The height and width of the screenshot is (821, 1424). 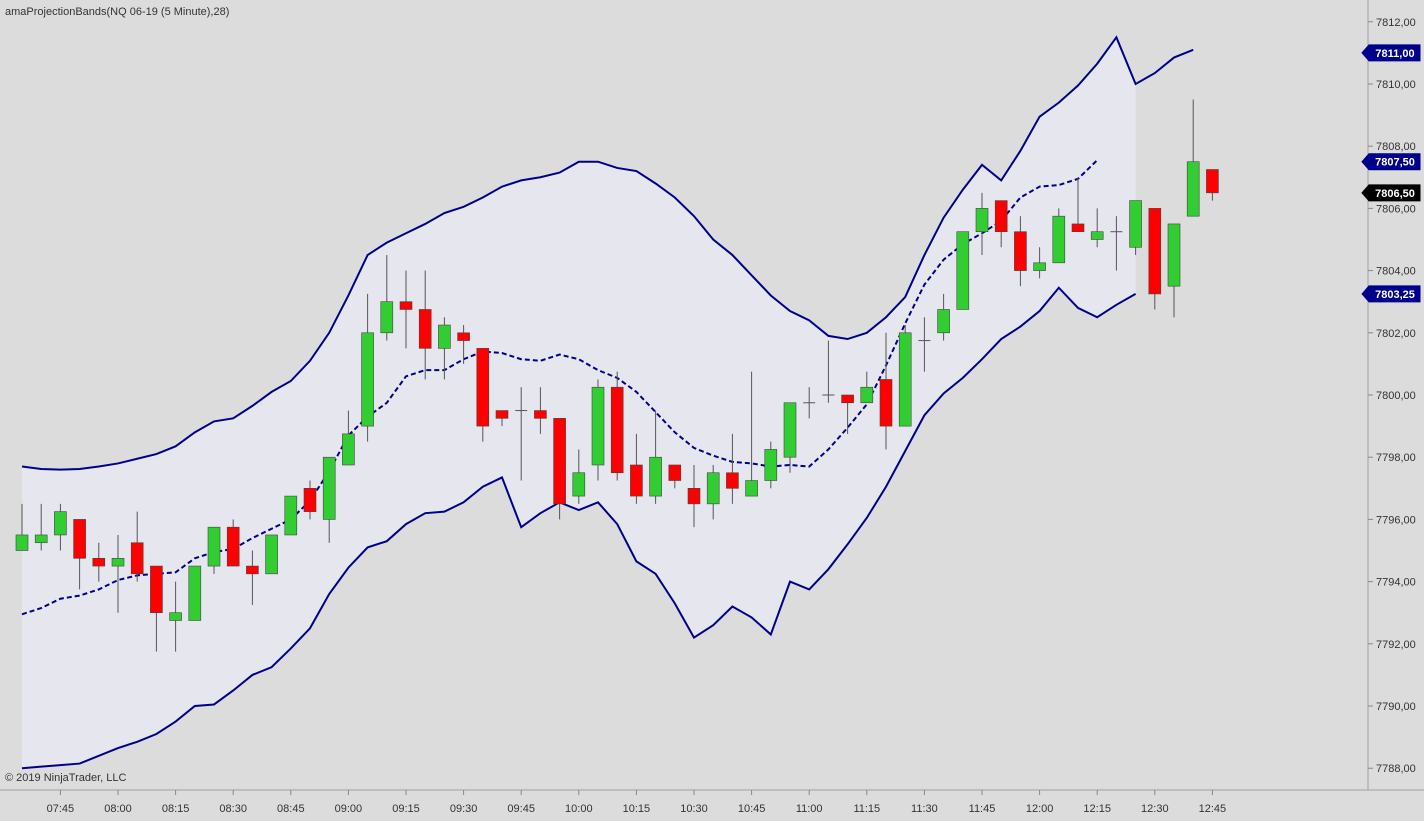 What do you see at coordinates (1097, 809) in the screenshot?
I see `time-tick-label: 12:15` at bounding box center [1097, 809].